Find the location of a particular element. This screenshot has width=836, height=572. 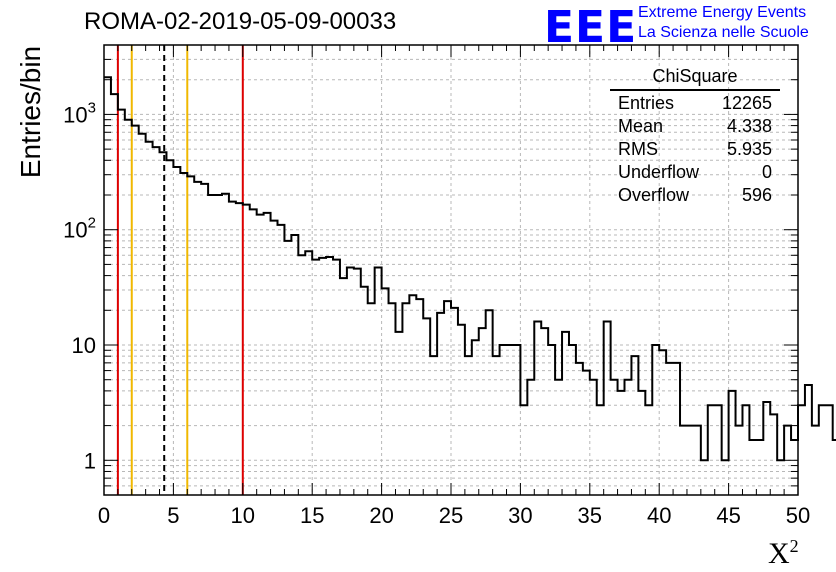

x-tick-label: 45 is located at coordinates (728, 515).